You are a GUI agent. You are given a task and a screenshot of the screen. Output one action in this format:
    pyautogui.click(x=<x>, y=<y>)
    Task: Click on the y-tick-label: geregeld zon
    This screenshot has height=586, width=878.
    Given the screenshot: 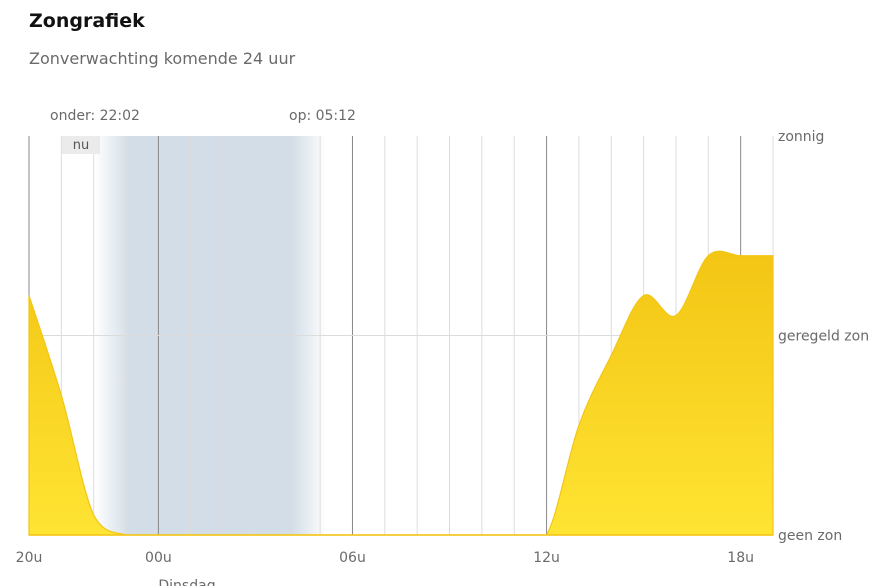 What is the action you would take?
    pyautogui.click(x=823, y=337)
    